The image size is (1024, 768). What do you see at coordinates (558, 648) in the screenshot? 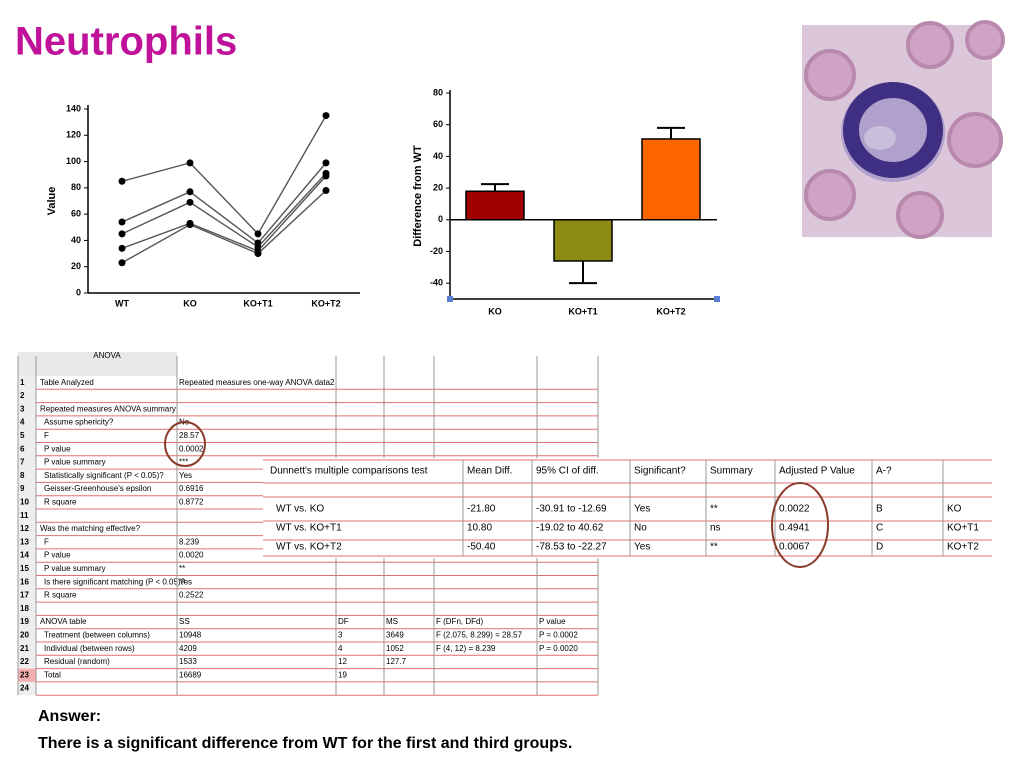
I see `cell-text: P = 0.0020` at bounding box center [558, 648].